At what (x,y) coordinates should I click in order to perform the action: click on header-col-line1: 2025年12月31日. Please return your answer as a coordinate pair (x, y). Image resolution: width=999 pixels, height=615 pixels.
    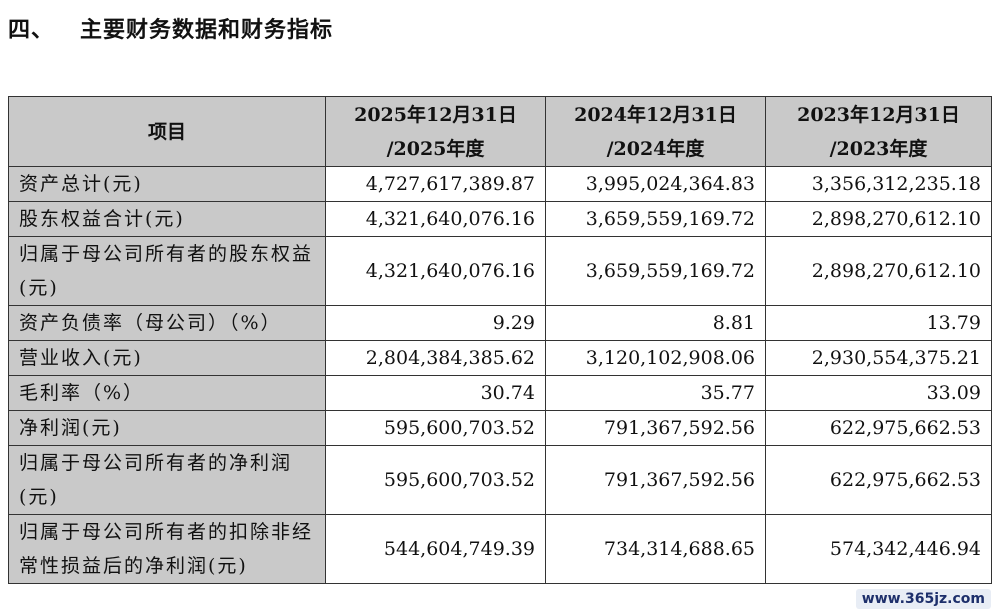
    Looking at the image, I should click on (435, 114).